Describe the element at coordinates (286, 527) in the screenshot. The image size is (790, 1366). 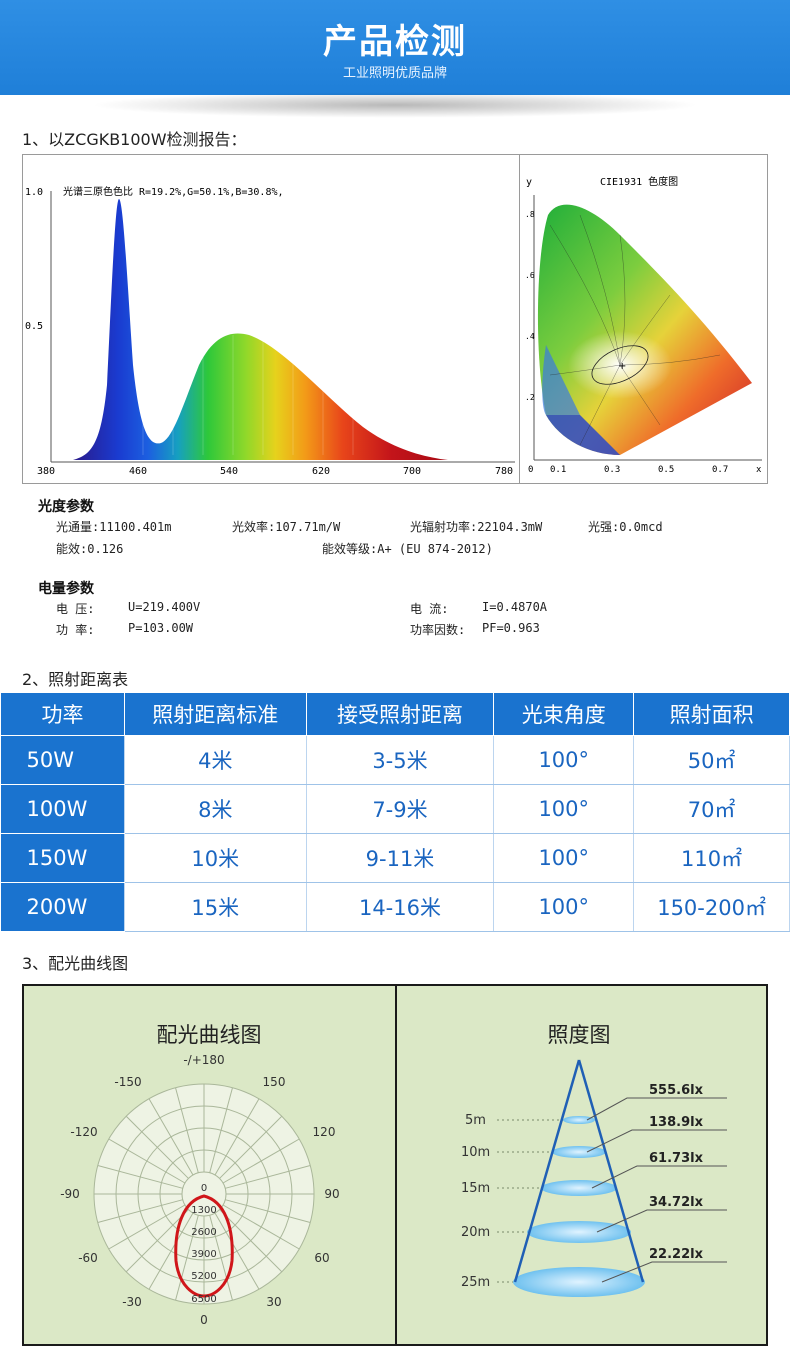
I see `efficacy-value: 光效率:107.71m/W` at that location.